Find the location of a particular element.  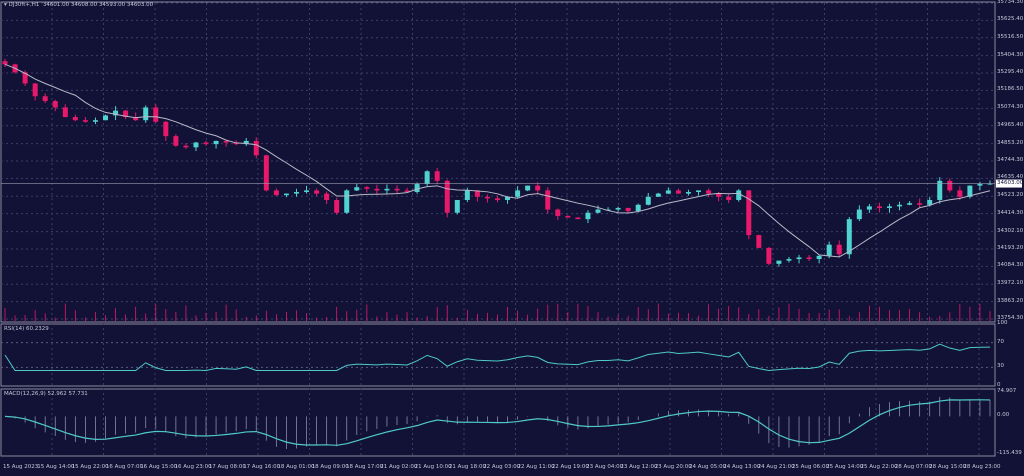

rsi-tick: 30 is located at coordinates (1000, 366).